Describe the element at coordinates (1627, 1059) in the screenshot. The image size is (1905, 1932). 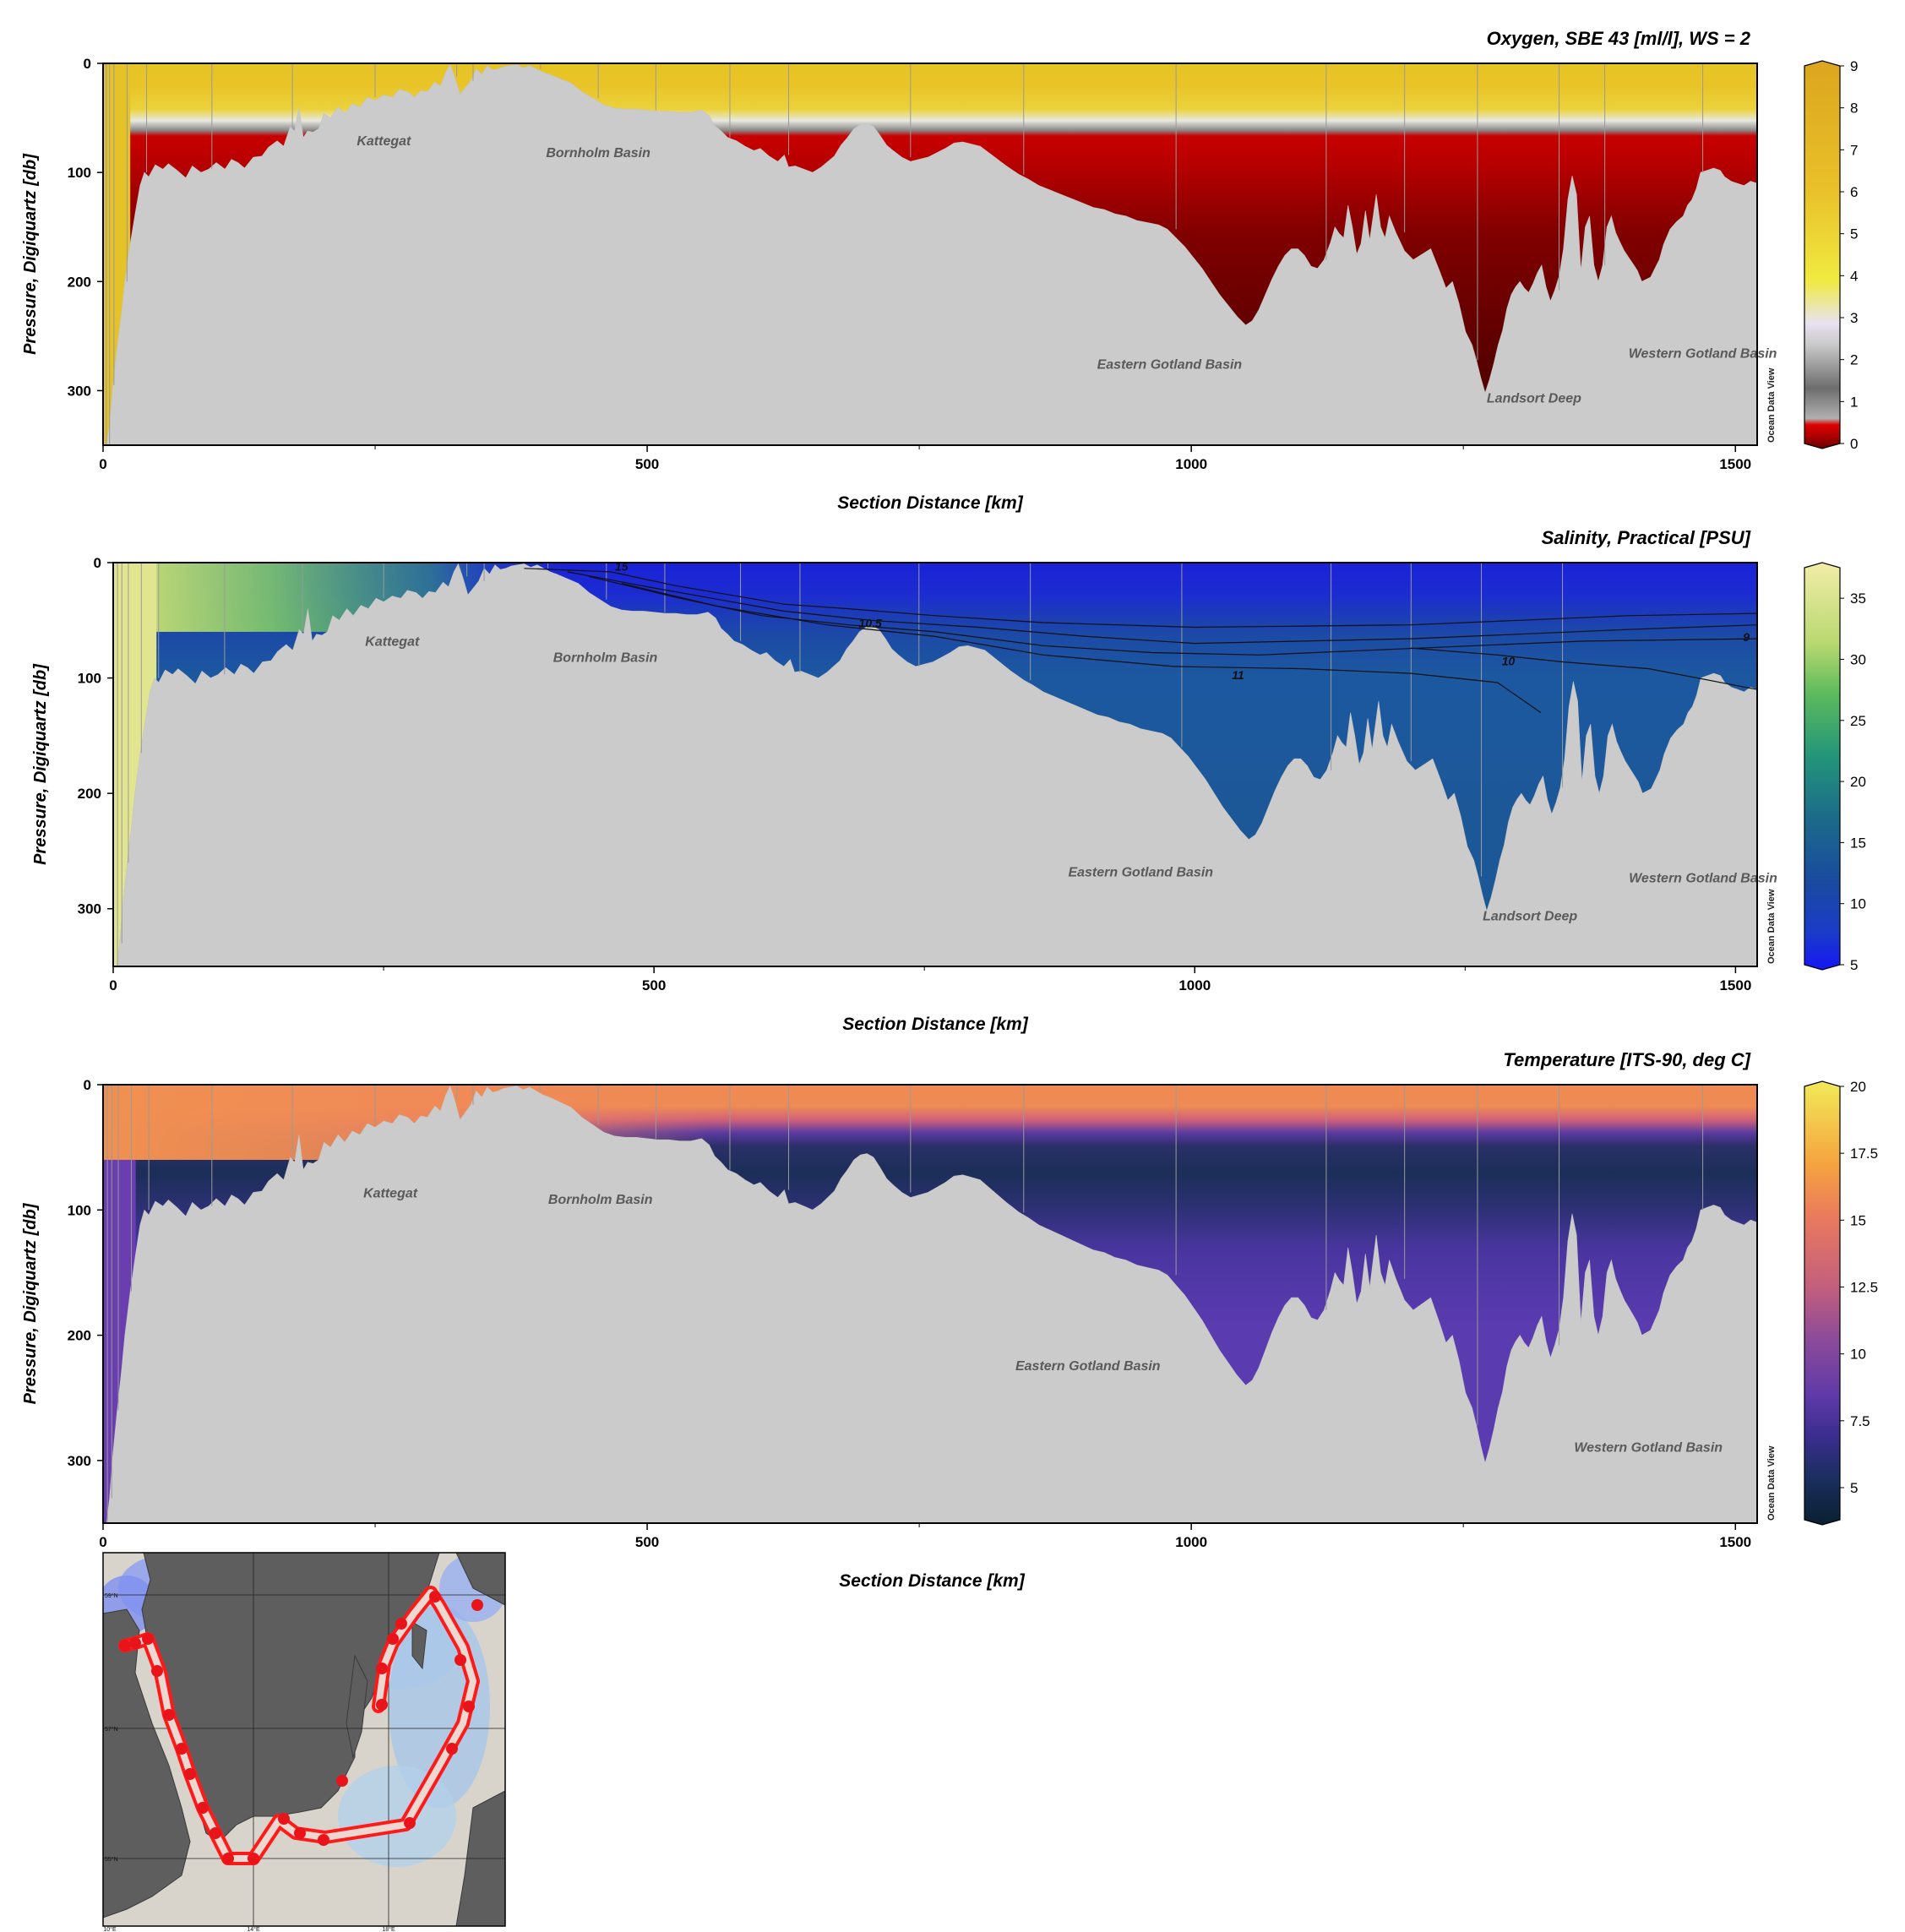
I see `chart-title: Temperature [ITS-90, deg C]` at that location.